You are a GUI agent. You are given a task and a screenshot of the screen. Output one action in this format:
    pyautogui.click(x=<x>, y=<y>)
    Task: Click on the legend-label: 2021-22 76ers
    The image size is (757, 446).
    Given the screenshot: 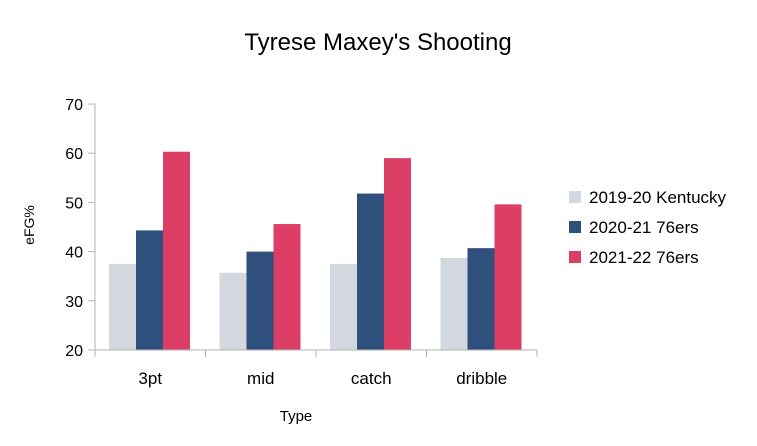 What is the action you would take?
    pyautogui.click(x=644, y=257)
    